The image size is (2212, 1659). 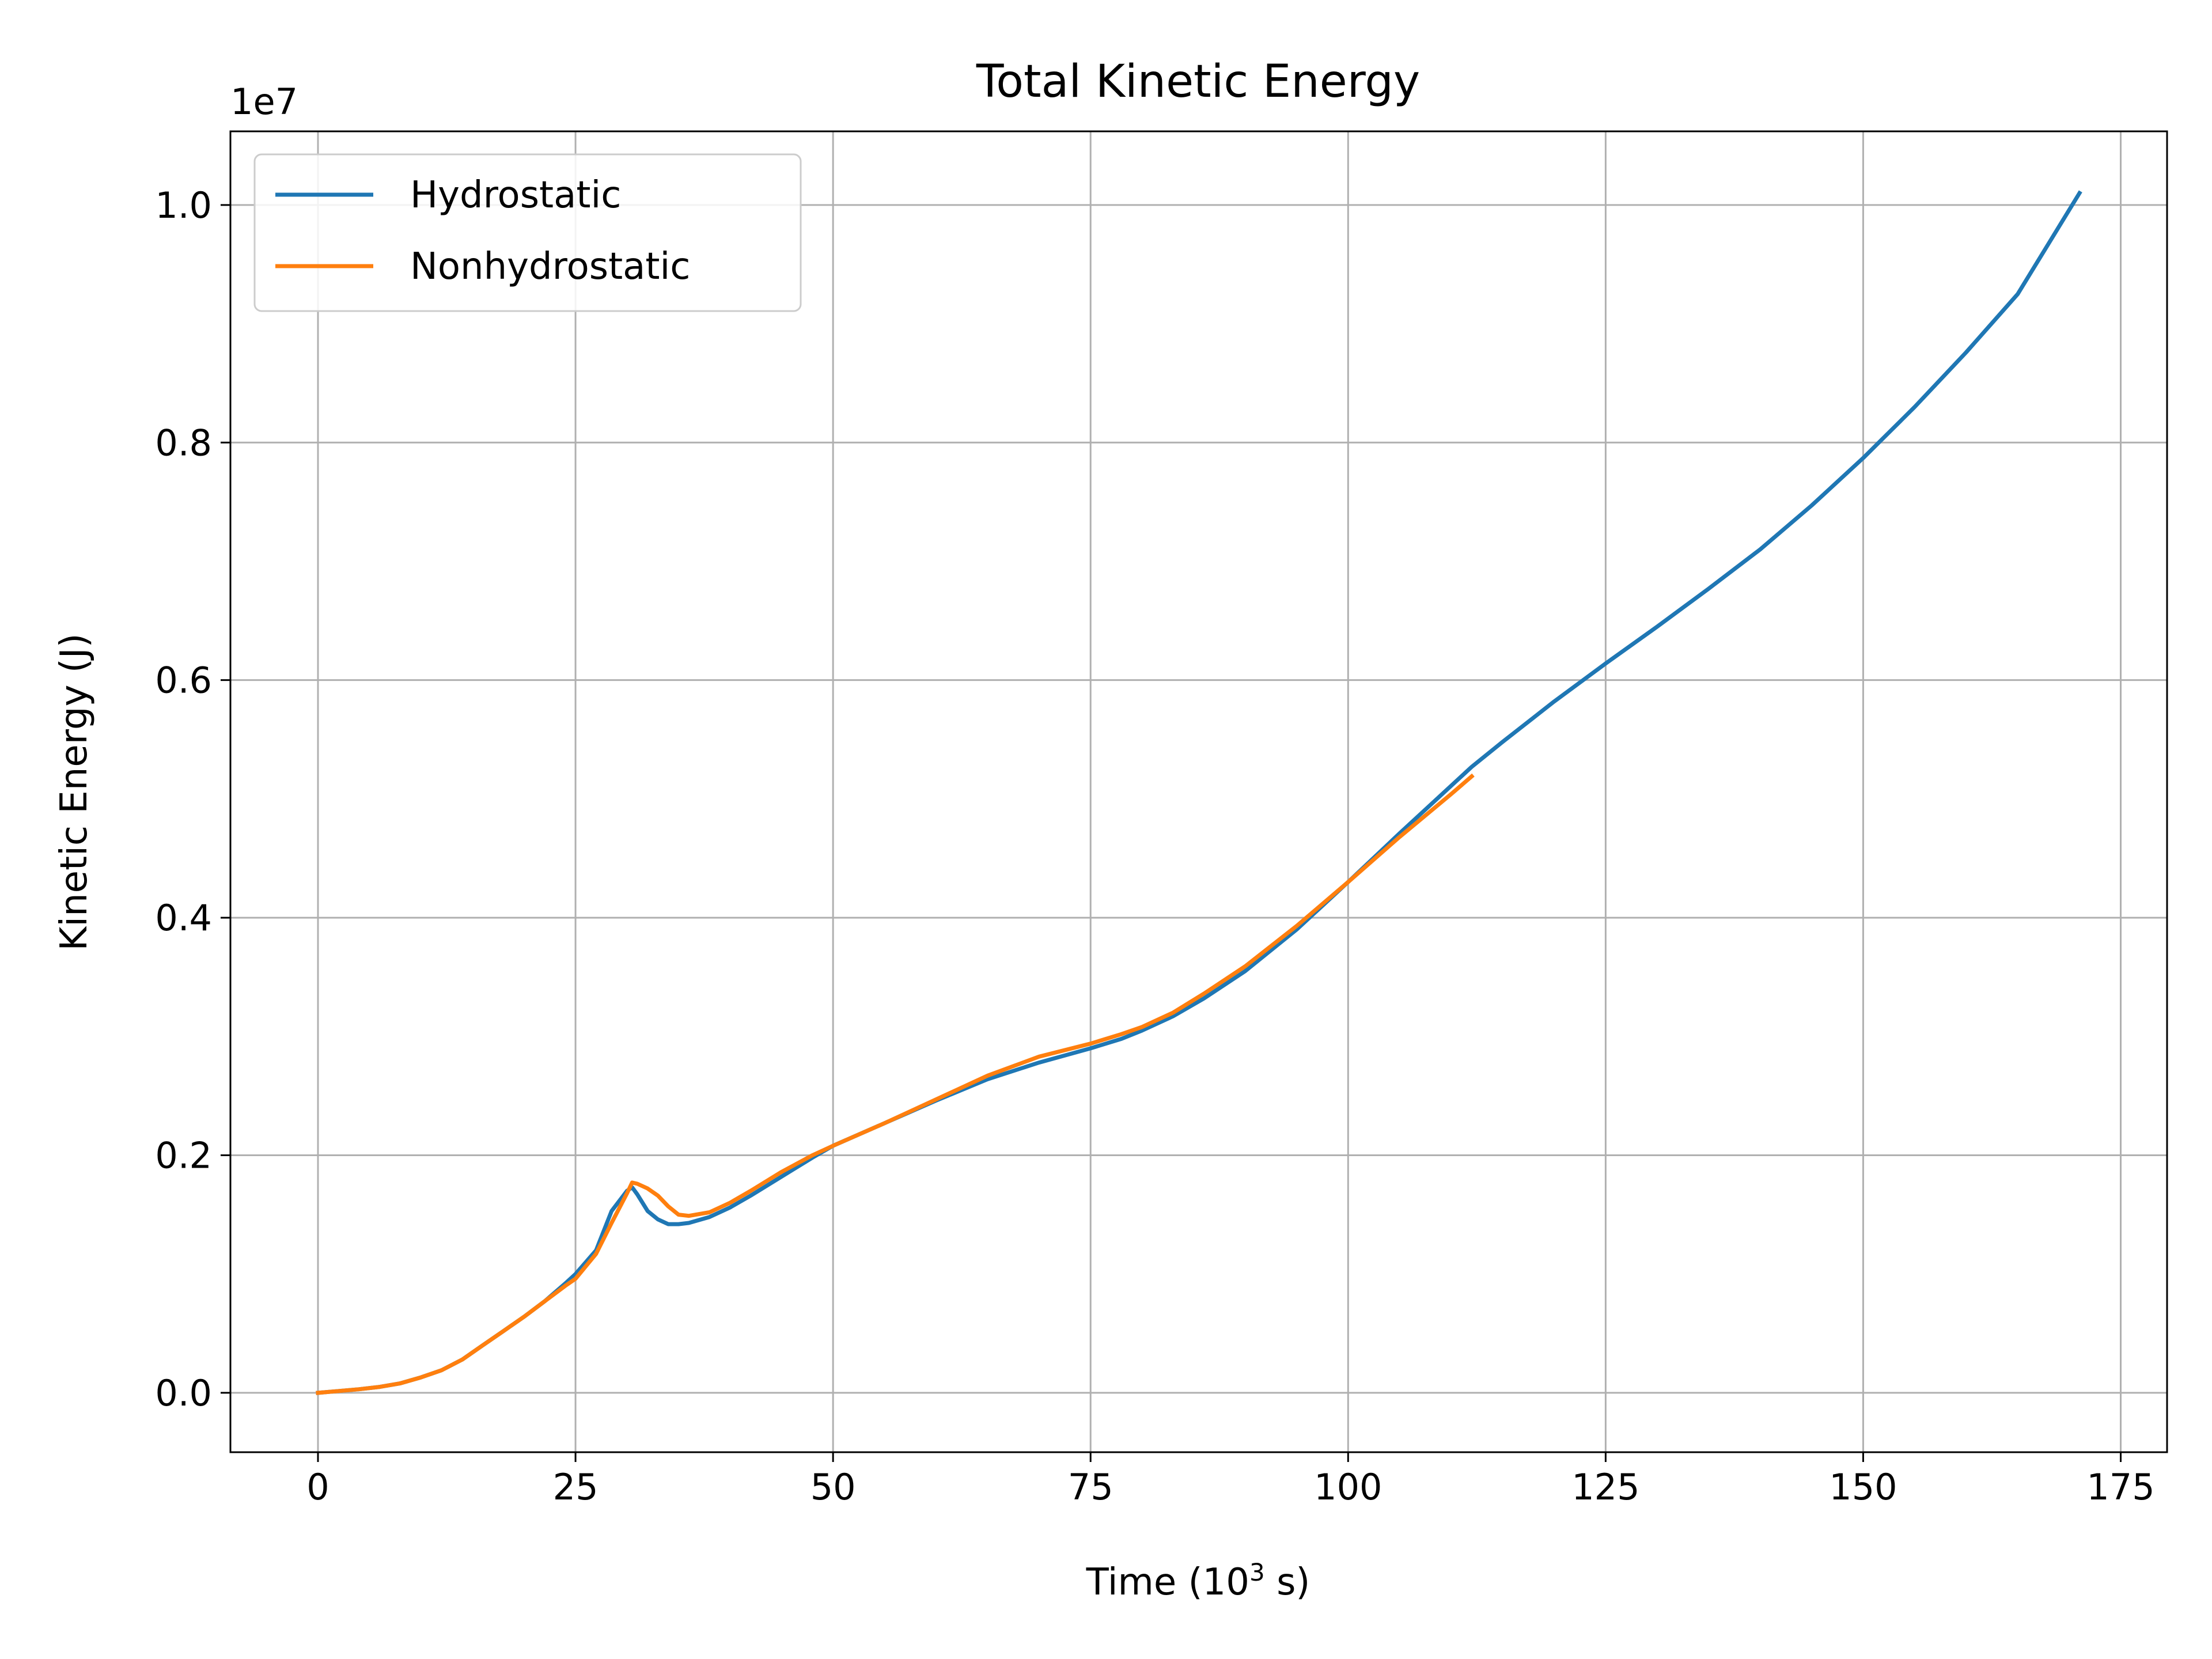 What do you see at coordinates (192, 799) in the screenshot?
I see `y-axis: 0.0 0.2 0.4 0.6 0.8 1.0` at bounding box center [192, 799].